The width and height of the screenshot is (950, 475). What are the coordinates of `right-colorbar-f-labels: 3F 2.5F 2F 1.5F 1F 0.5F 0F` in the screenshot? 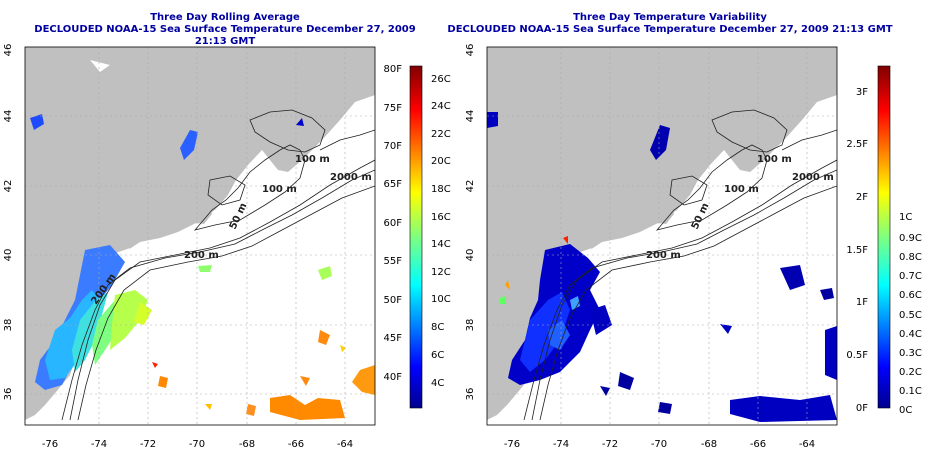 It's located at (857, 250).